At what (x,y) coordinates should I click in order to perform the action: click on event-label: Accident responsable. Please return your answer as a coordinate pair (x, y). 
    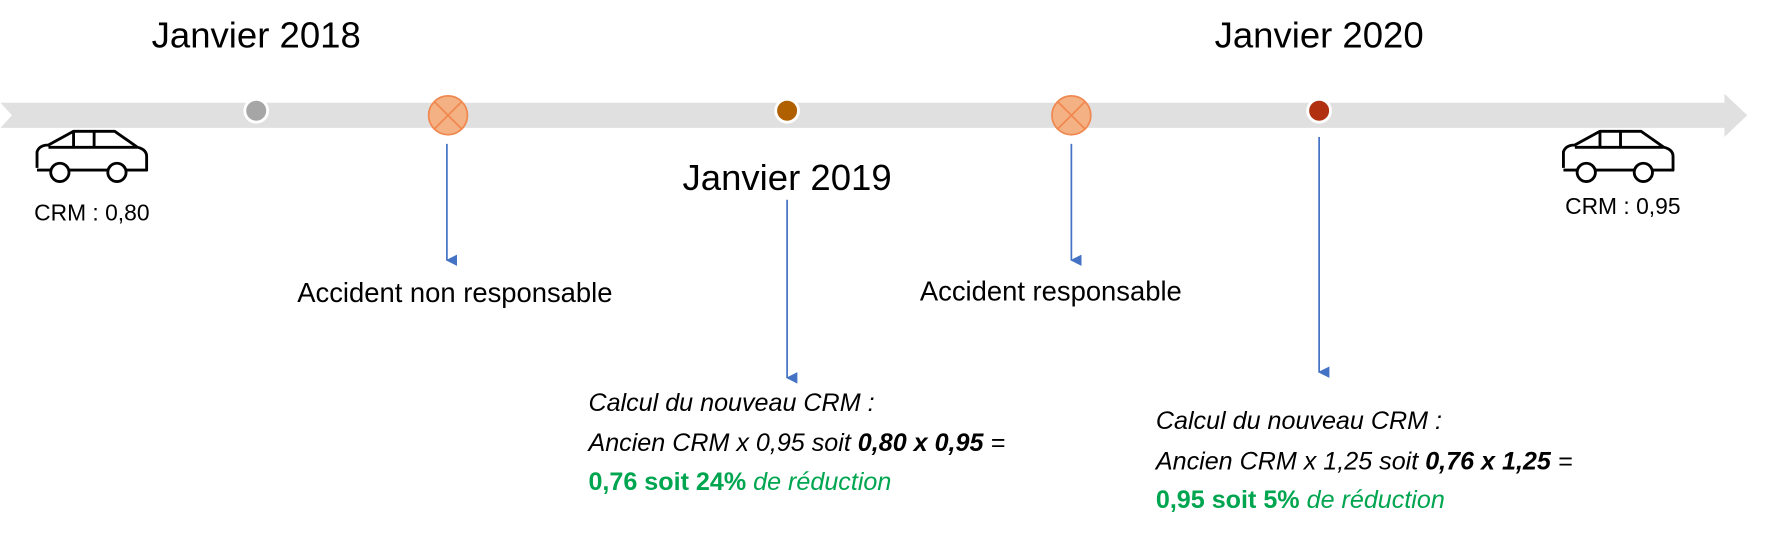
    Looking at the image, I should click on (1051, 291).